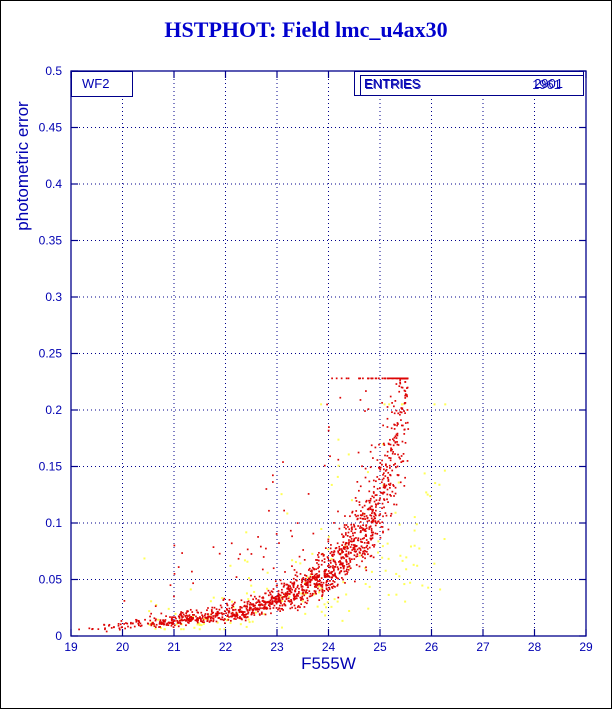 This screenshot has width=612, height=709. Describe the element at coordinates (71, 647) in the screenshot. I see `x-tick-label: 19` at that location.